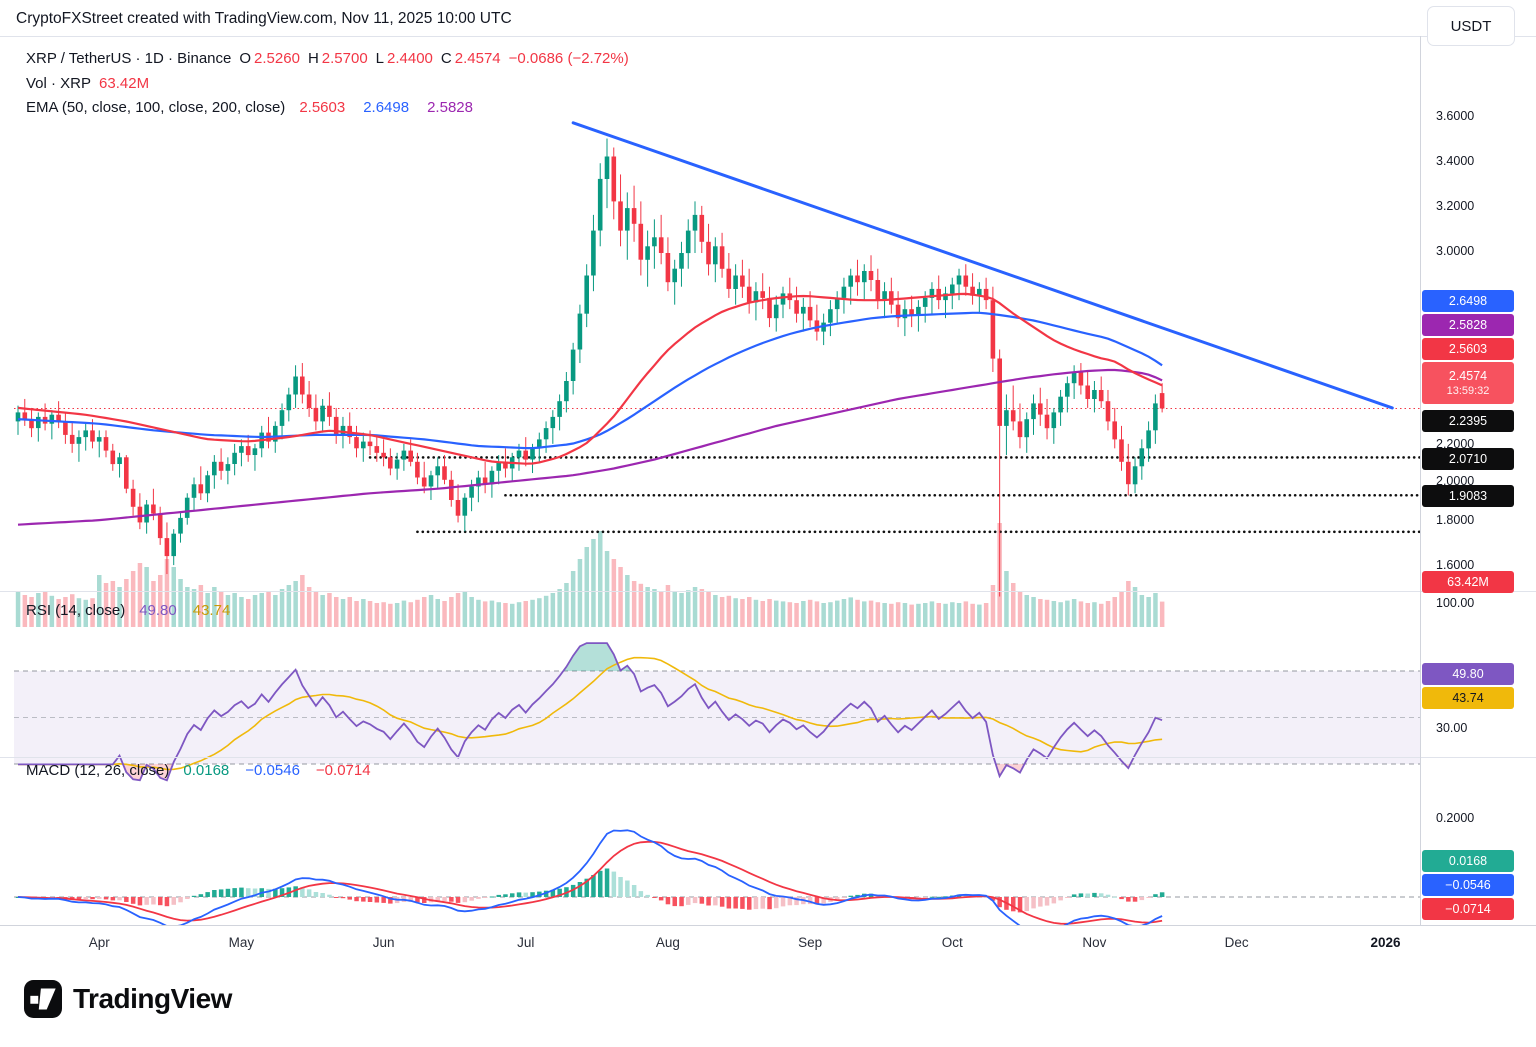 Image resolution: width=1536 pixels, height=1047 pixels. Describe the element at coordinates (156, 107) in the screenshot. I see `ema-legend-label: EMA (50, close, 100, close, 200, close)` at that location.